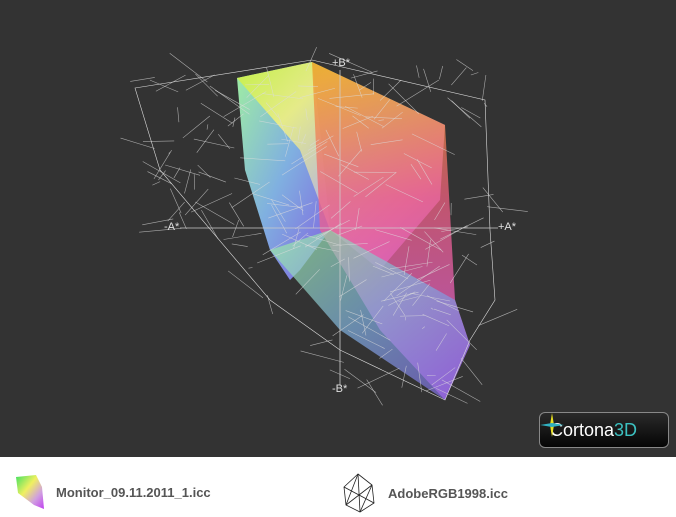 This screenshot has width=676, height=517. Describe the element at coordinates (30, 492) in the screenshot. I see `color-gamut-solid-icon` at that location.